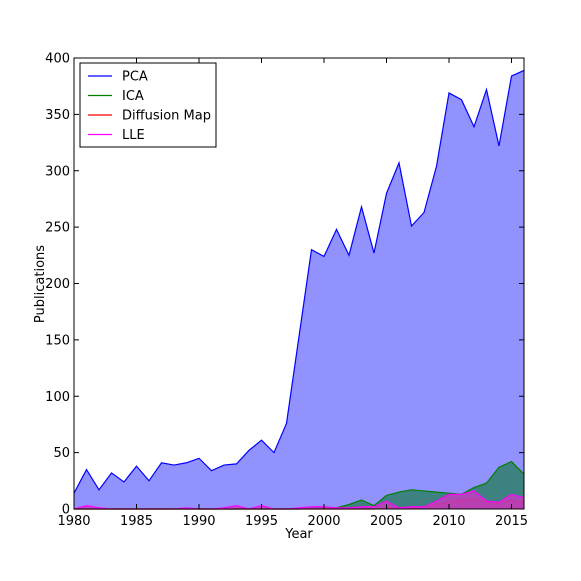  Describe the element at coordinates (511, 521) in the screenshot. I see `x-tick-label: 2015` at that location.